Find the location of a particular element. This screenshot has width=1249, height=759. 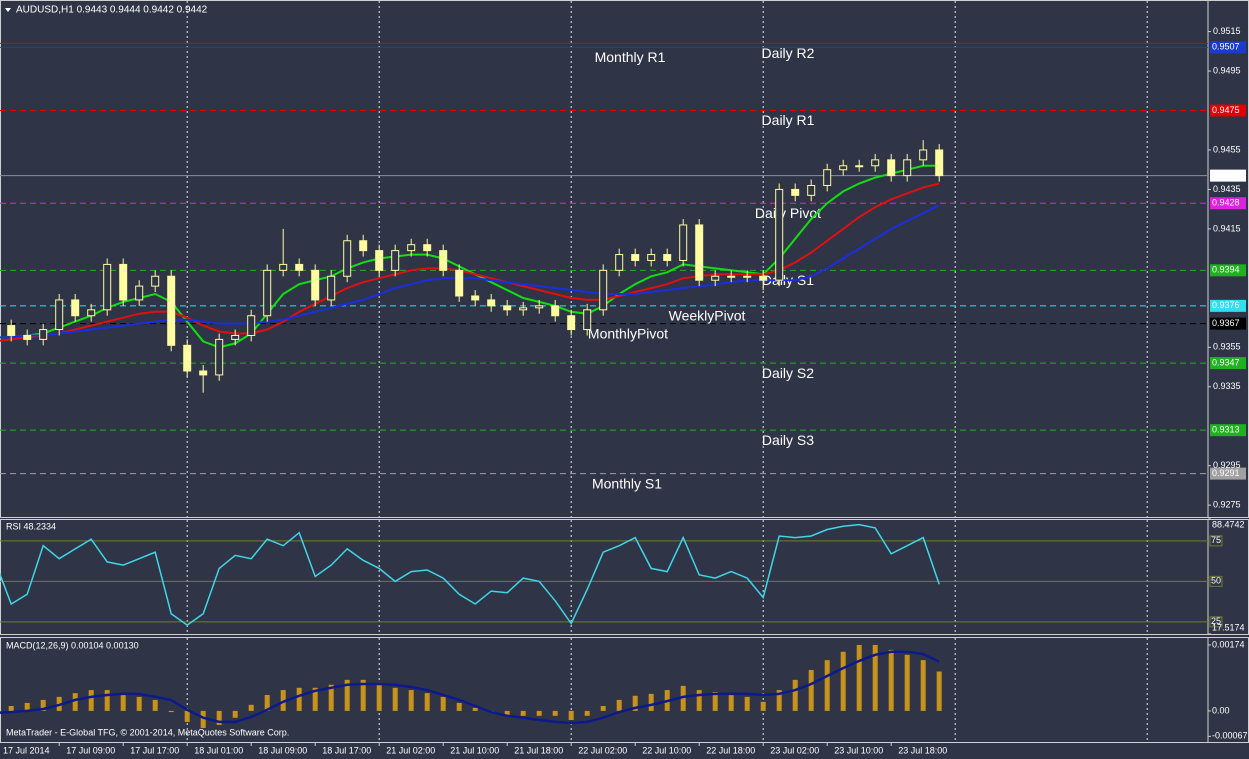

level-label: MonthlyPivot is located at coordinates (628, 333).